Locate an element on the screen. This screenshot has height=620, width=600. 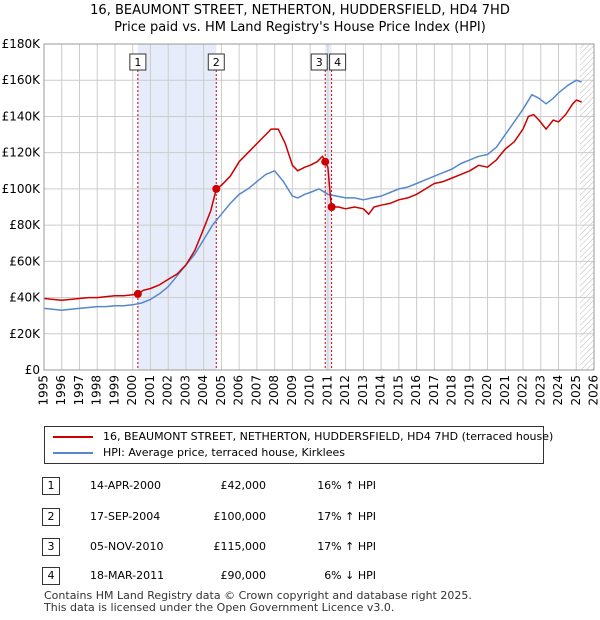
transaction-row: 4 18-MAR-2011 £90,000 6% ↓ HPI is located at coordinates (300, 577).